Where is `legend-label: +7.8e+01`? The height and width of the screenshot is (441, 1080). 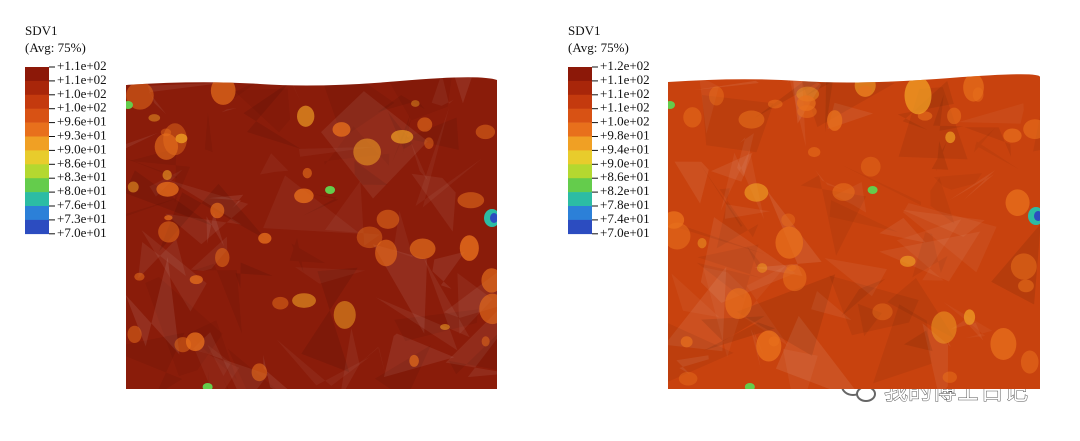
legend-label: +7.8e+01 is located at coordinates (625, 204).